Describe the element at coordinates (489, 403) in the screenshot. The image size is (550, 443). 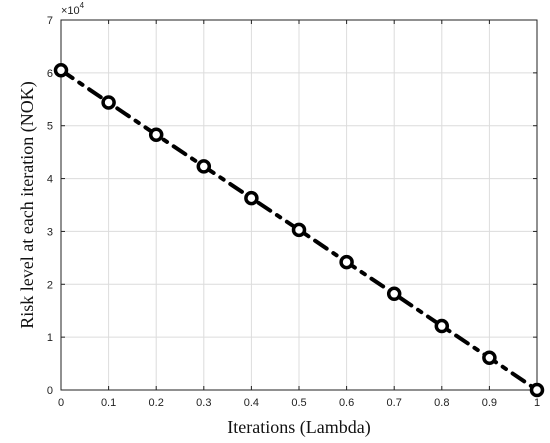
I see `x-tick-label: 0.9` at that location.